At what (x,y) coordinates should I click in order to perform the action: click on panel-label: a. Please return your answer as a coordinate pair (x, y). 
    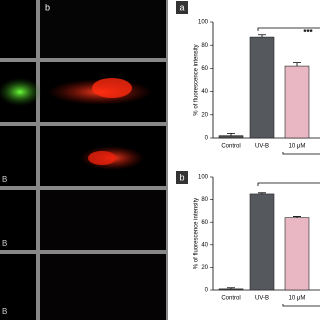
    Looking at the image, I should click on (181, 7).